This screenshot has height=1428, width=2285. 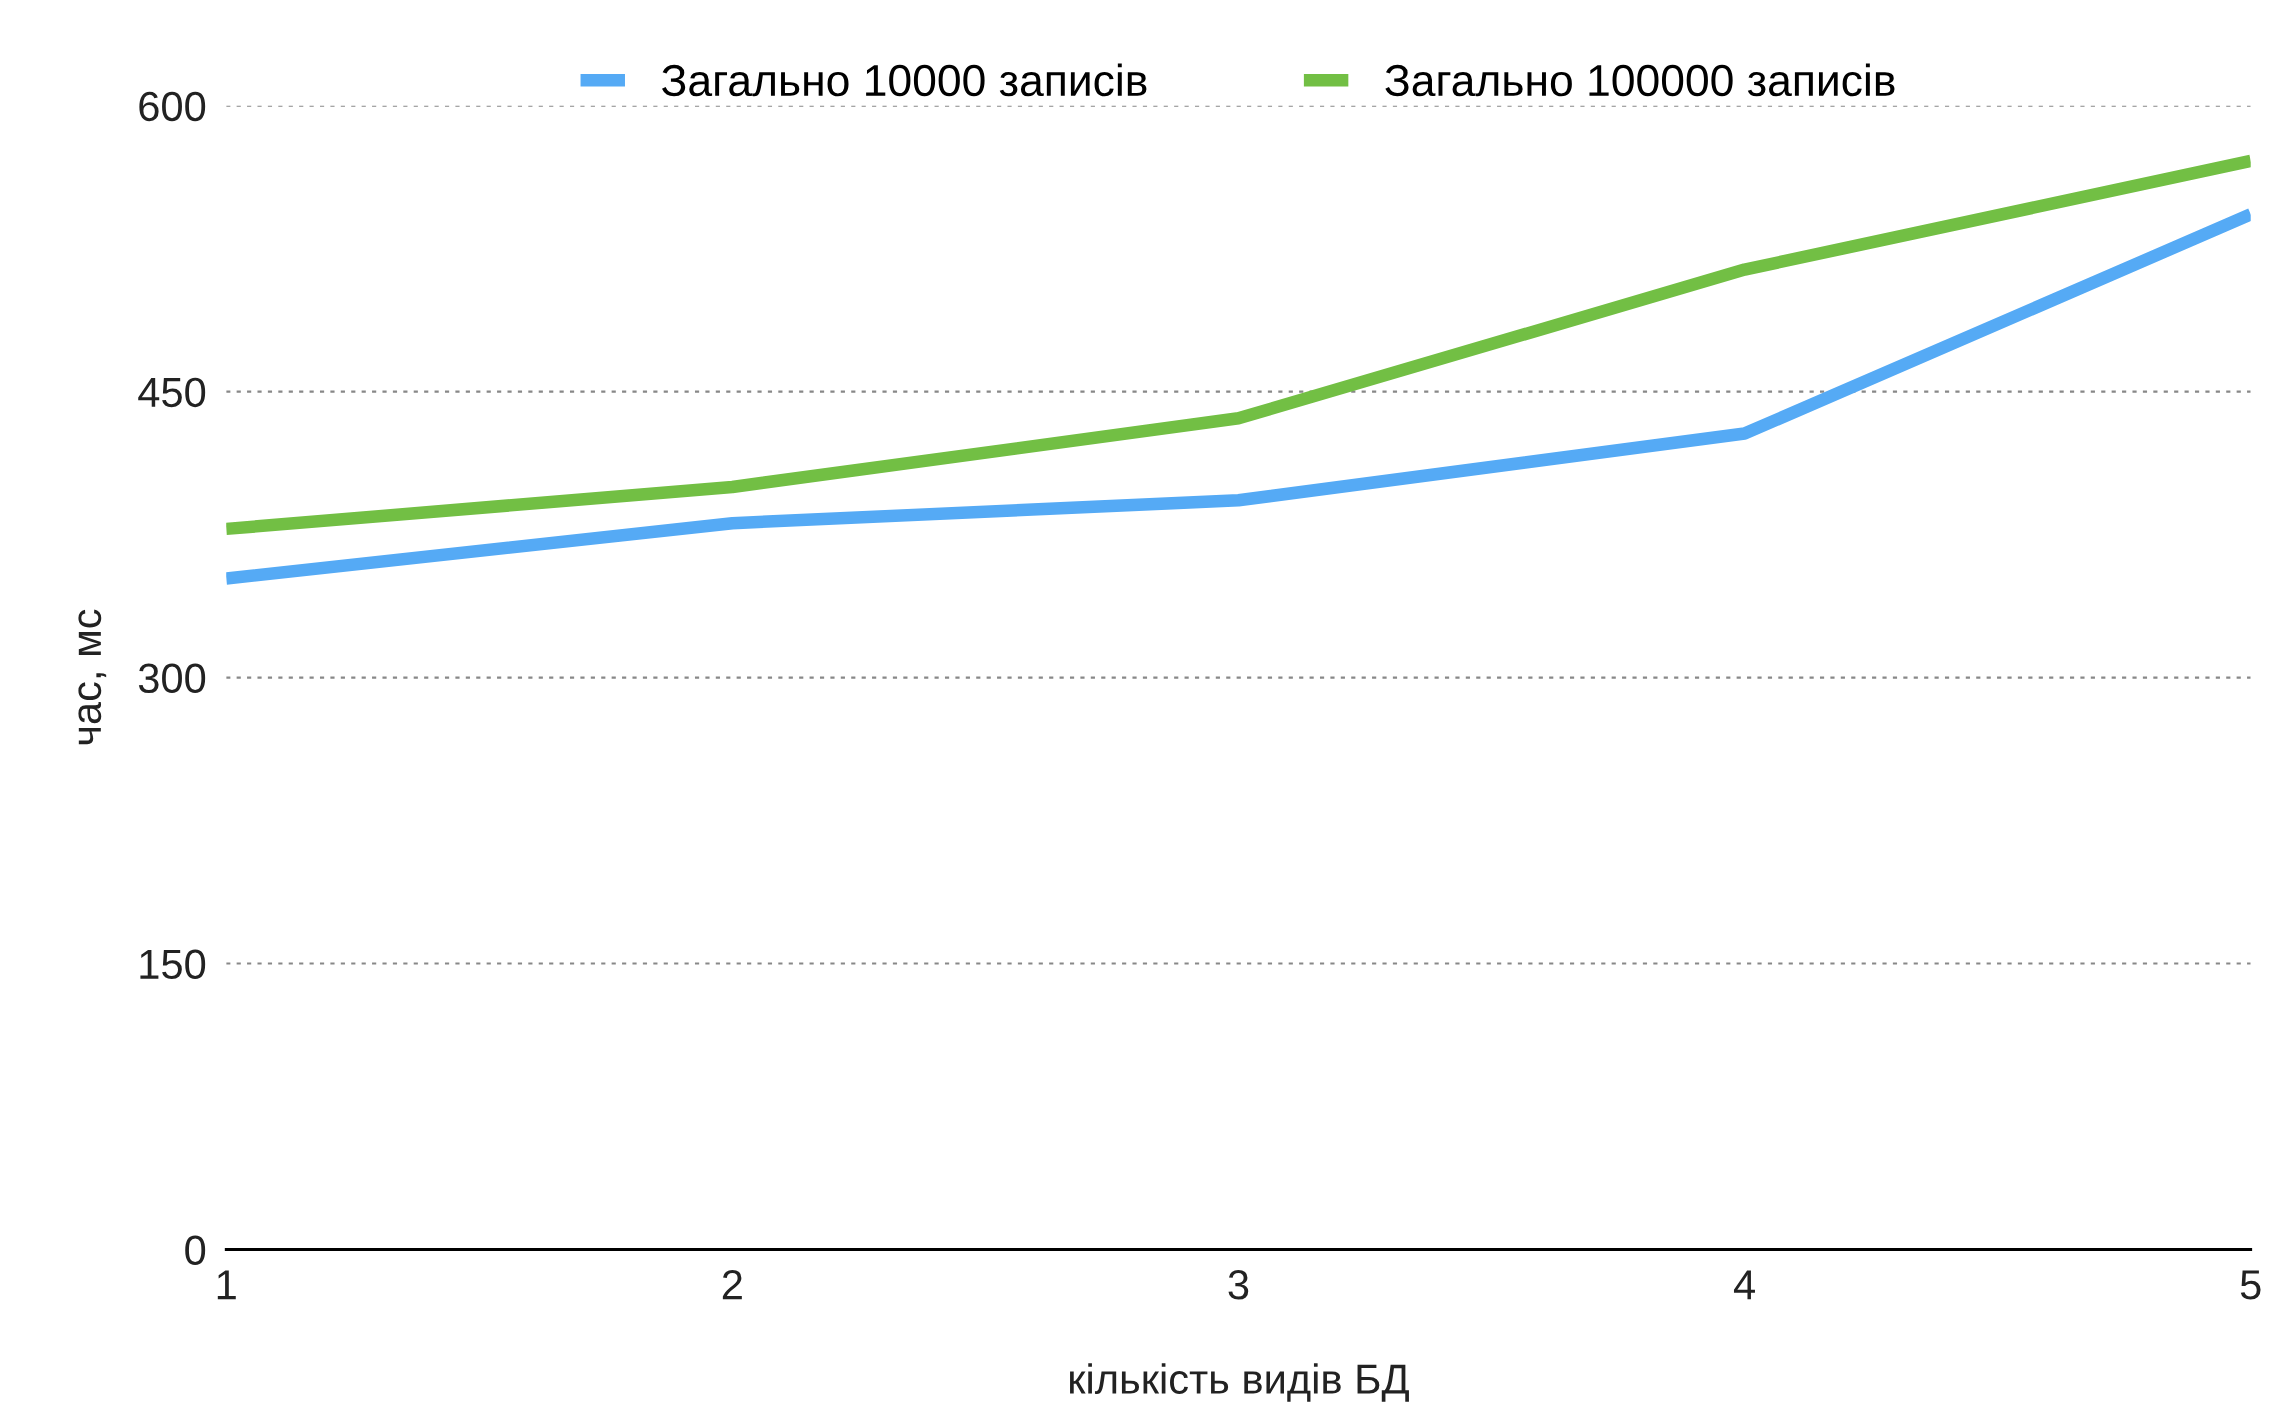 I want to click on x-tick-label: 4, so click(x=1744, y=1285).